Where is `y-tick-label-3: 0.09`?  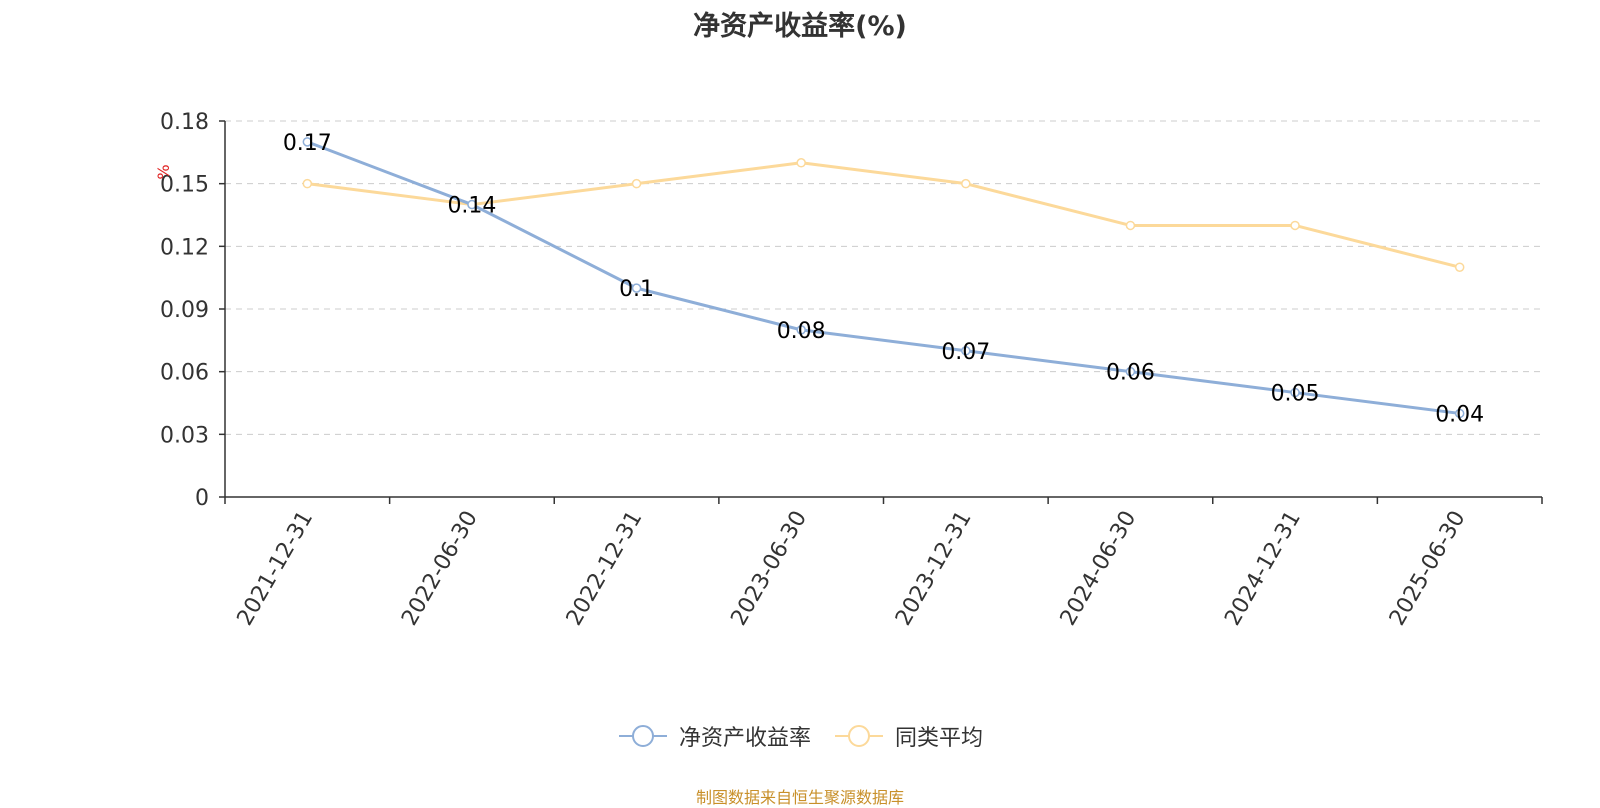 y-tick-label-3: 0.09 is located at coordinates (184, 310).